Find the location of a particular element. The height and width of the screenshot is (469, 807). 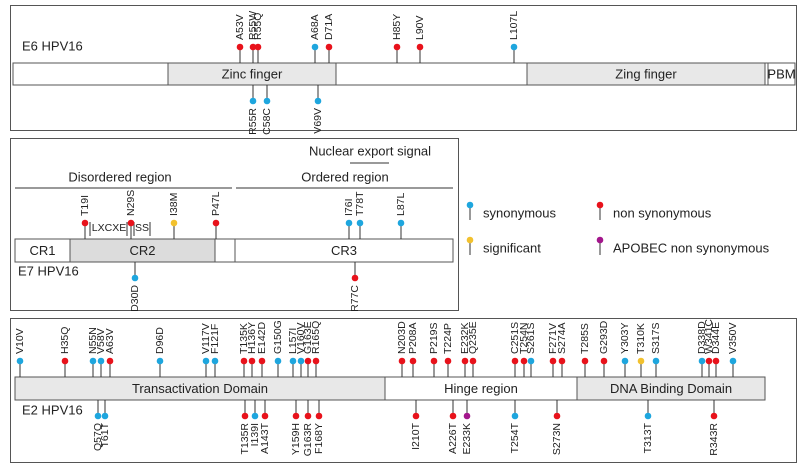

mutation-label: T254N is located at coordinates (524, 338).